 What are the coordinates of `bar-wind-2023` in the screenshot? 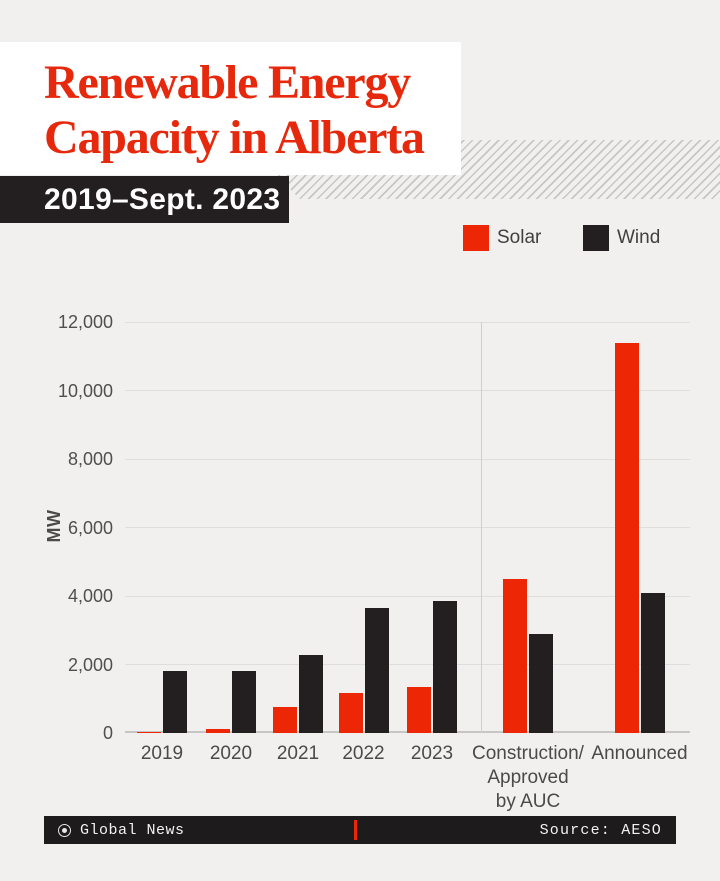 It's located at (445, 667).